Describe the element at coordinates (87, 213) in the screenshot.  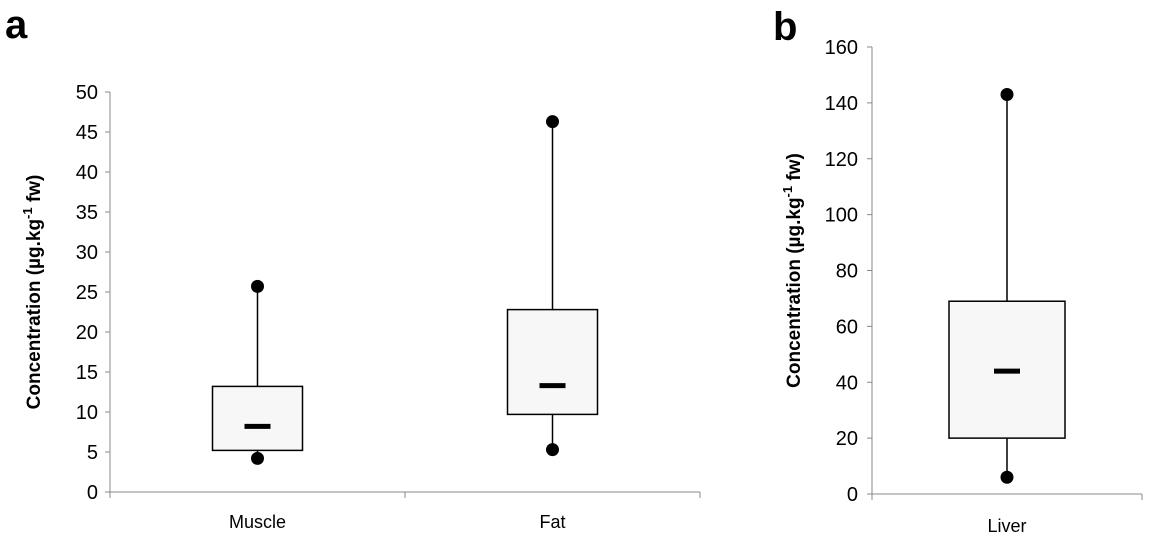
I see `y-tick-label: 35` at that location.